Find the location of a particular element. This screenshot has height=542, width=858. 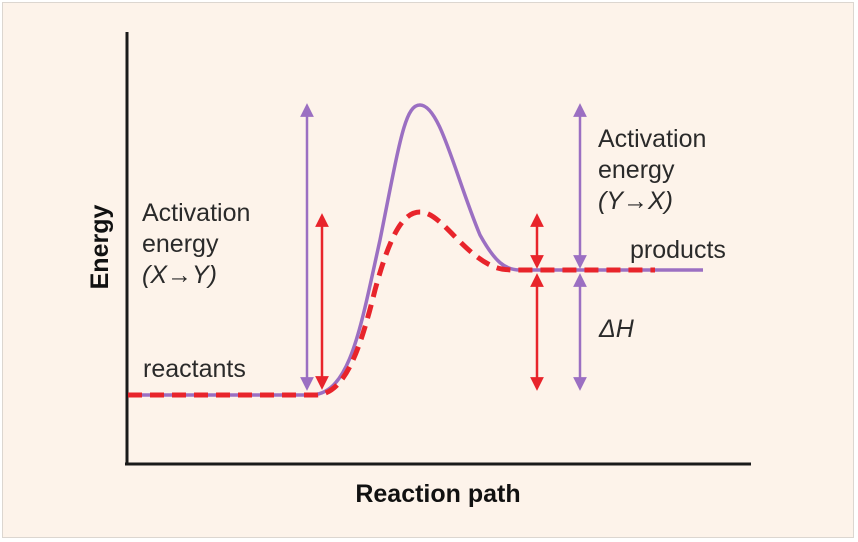

products-label: products is located at coordinates (678, 250).